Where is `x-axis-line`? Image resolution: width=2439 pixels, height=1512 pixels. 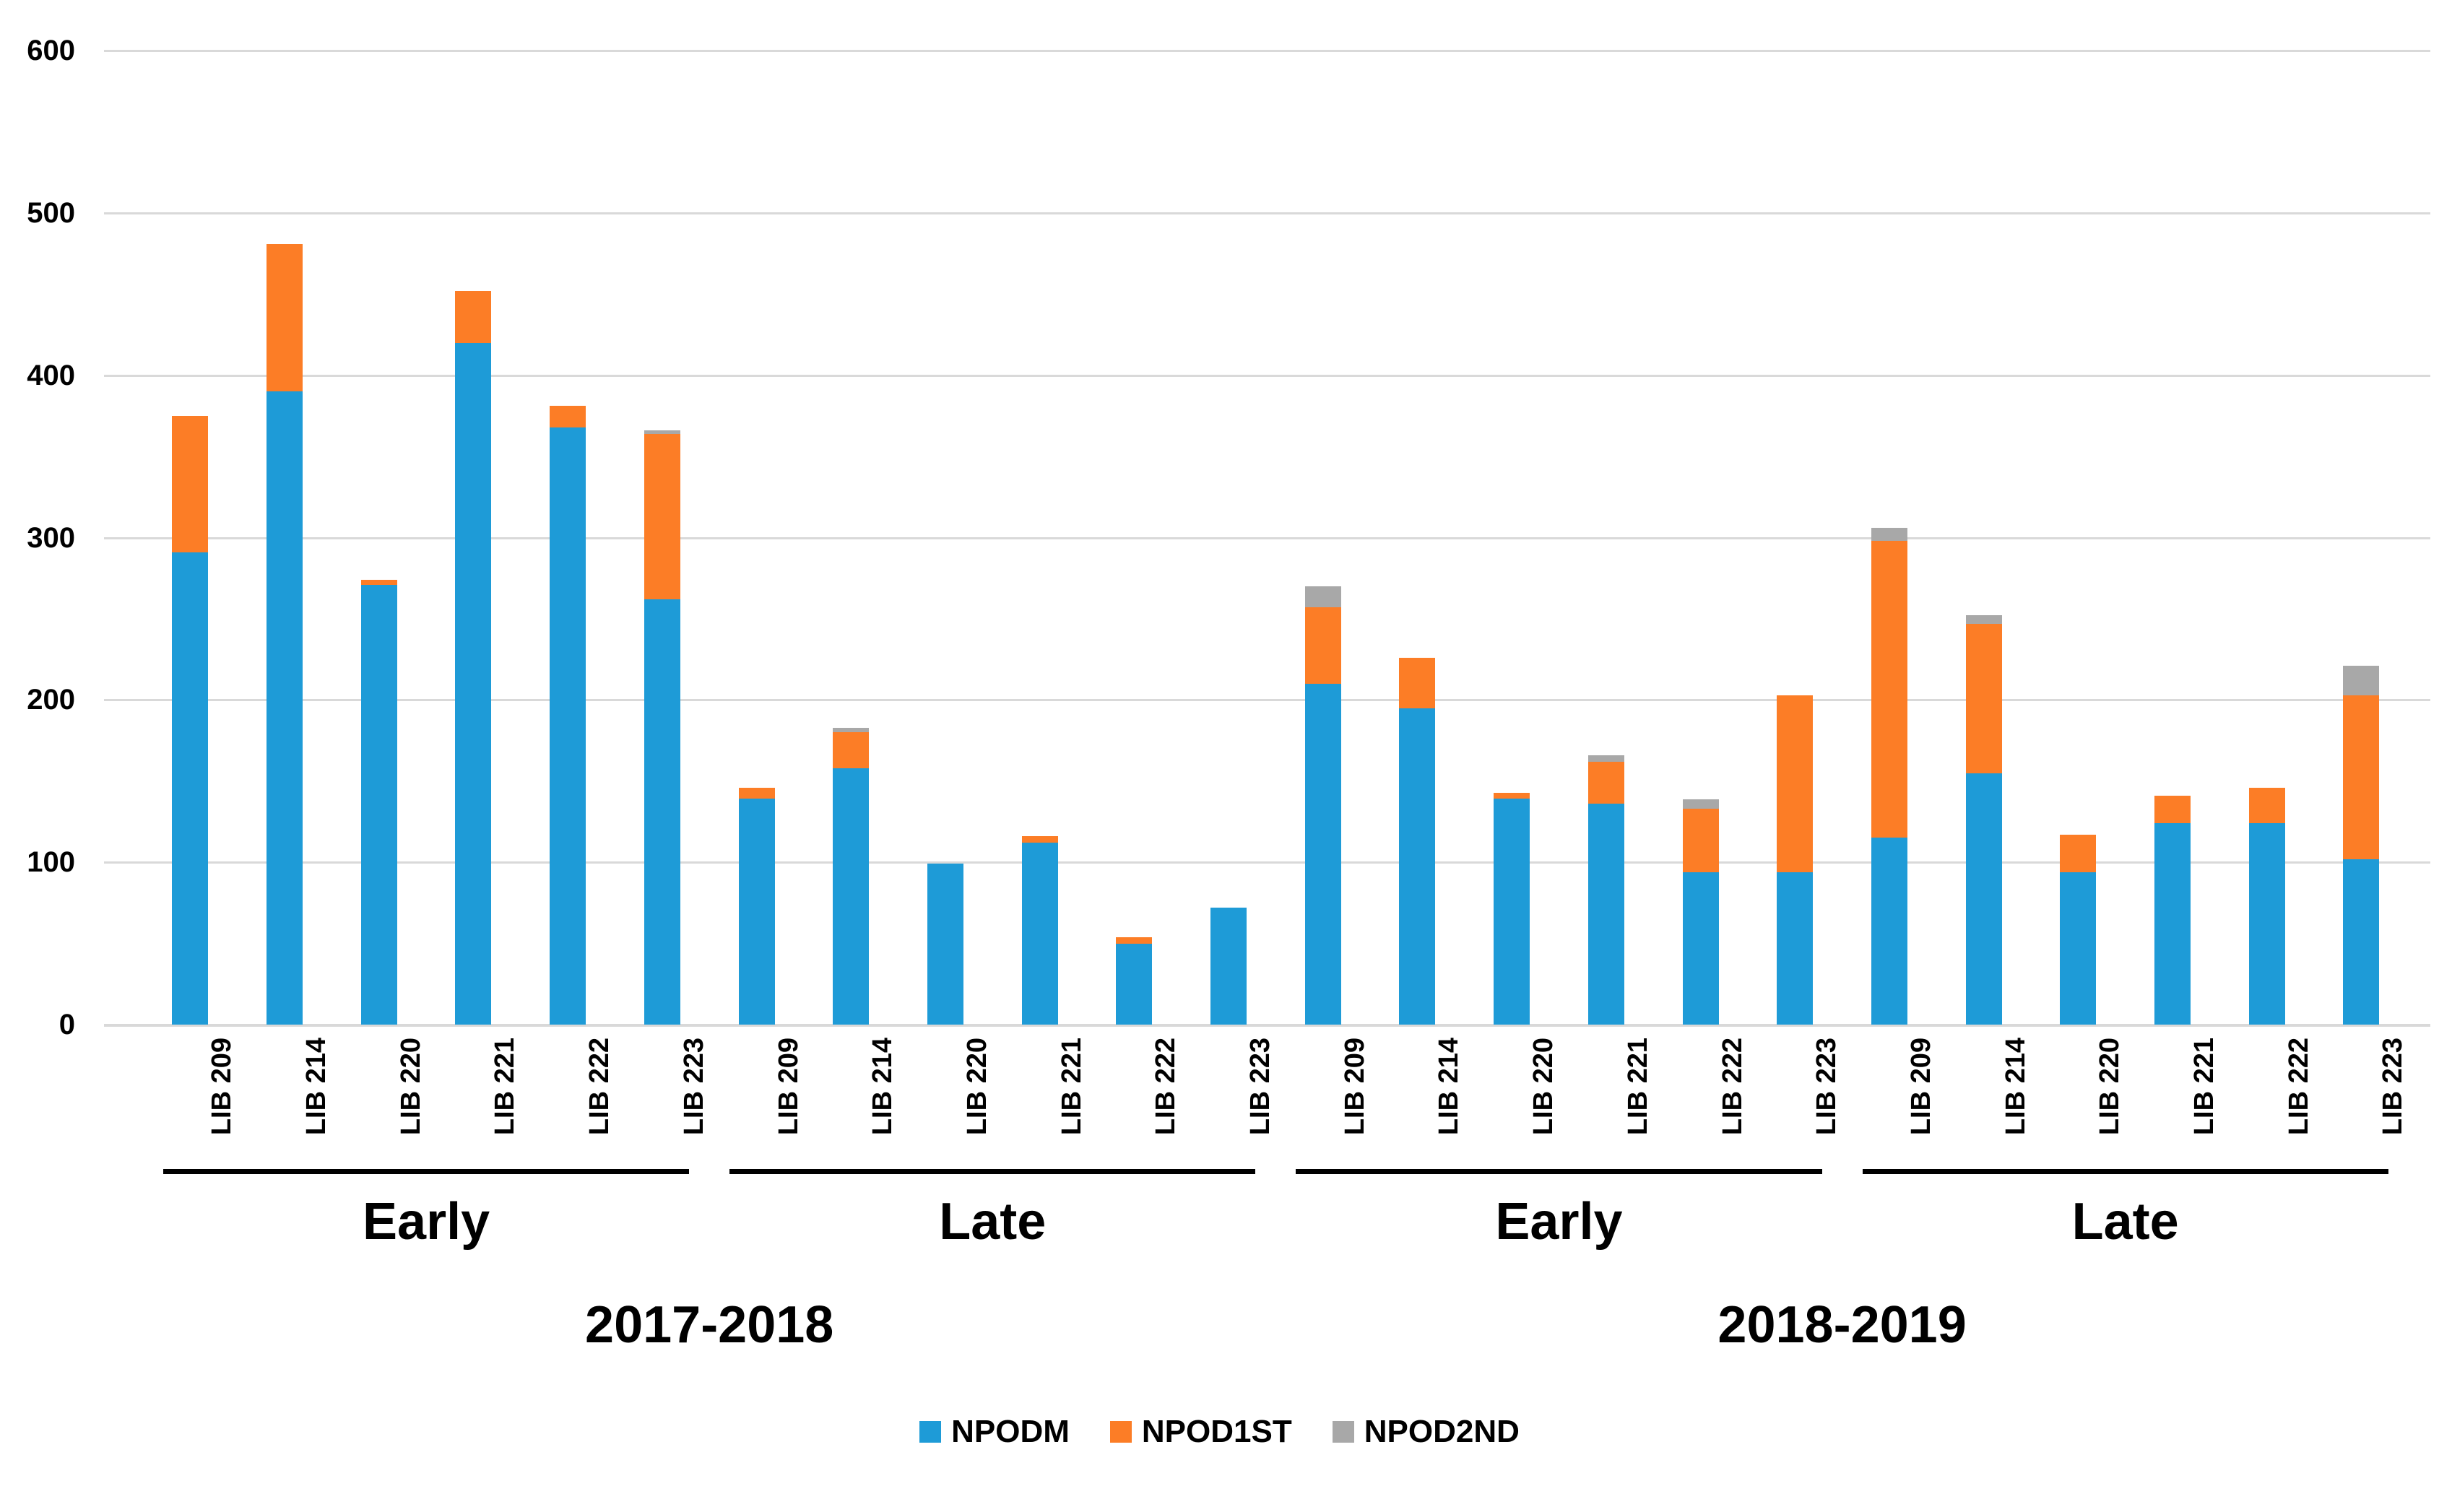 x-axis-line is located at coordinates (1267, 1025).